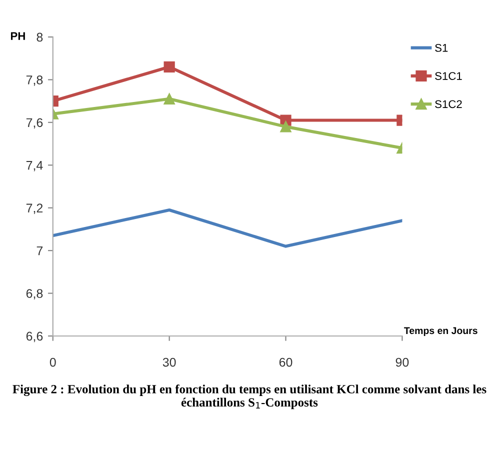 This screenshot has height=451, width=499. What do you see at coordinates (249, 397) in the screenshot?
I see `caption: Figure 2 : Evolution du pH en fonction du temps en utilisant KCl comme solvant dans les échantillons S$_{1}$-Composts` at bounding box center [249, 397].